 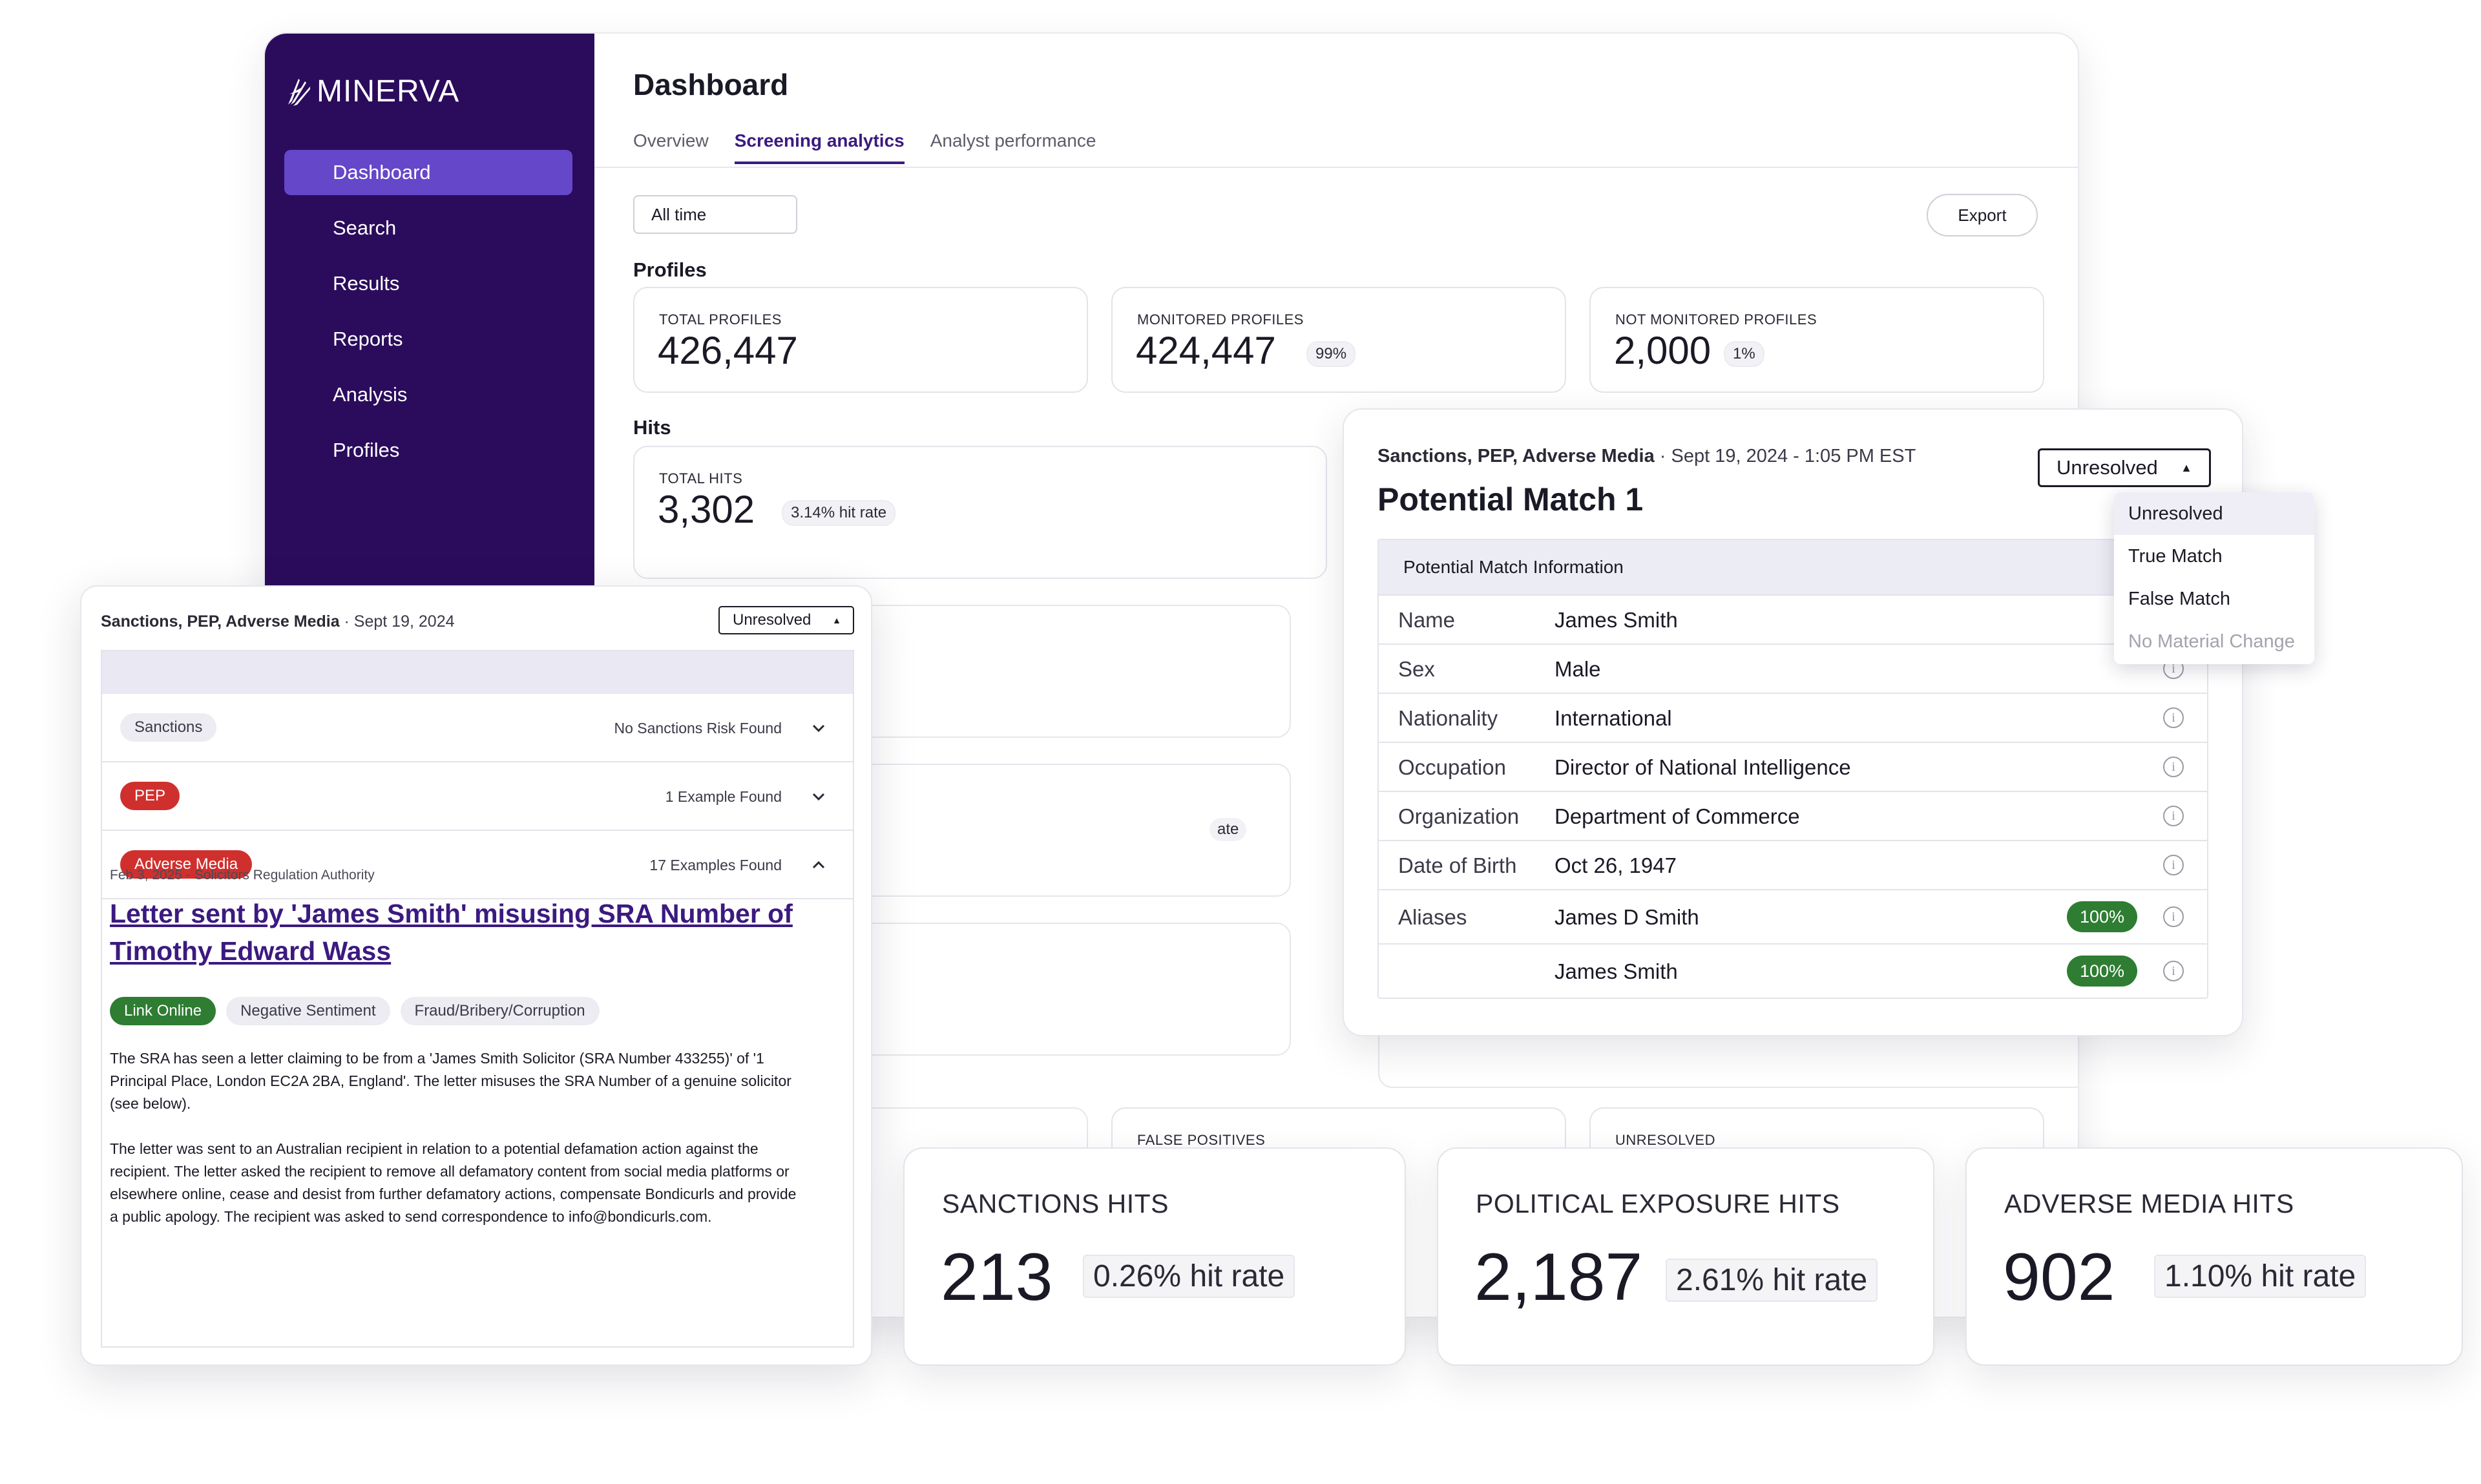 I want to click on stat-value: 3,302, so click(x=707, y=509).